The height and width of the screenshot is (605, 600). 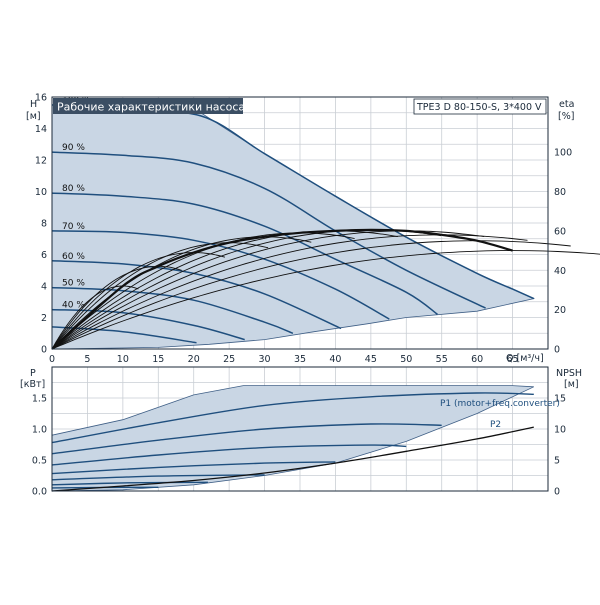 What do you see at coordinates (44, 287) in the screenshot?
I see `h-tick-label: 4` at bounding box center [44, 287].